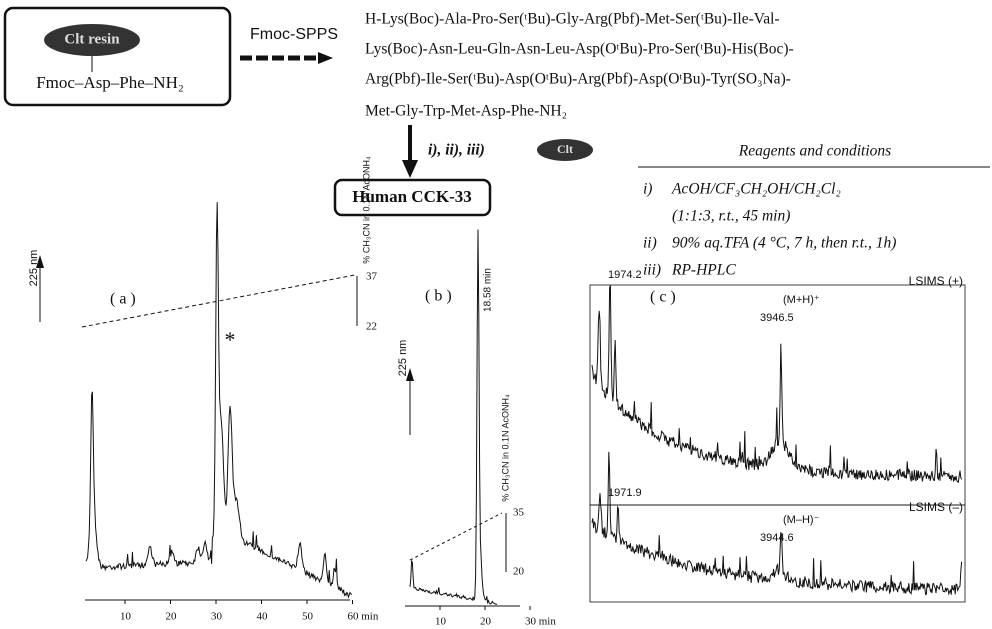 Image resolution: width=992 pixels, height=629 pixels. I want to click on chromatogram, so click(453, 417).